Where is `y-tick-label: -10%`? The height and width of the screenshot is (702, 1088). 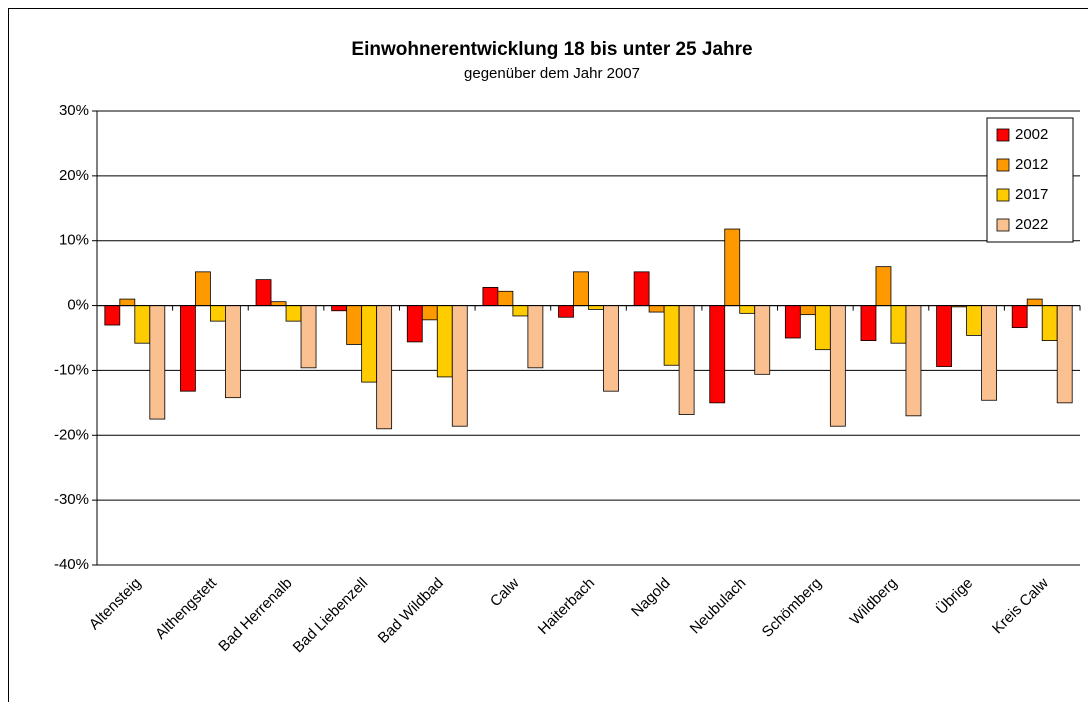 y-tick-label: -10% is located at coordinates (71, 369).